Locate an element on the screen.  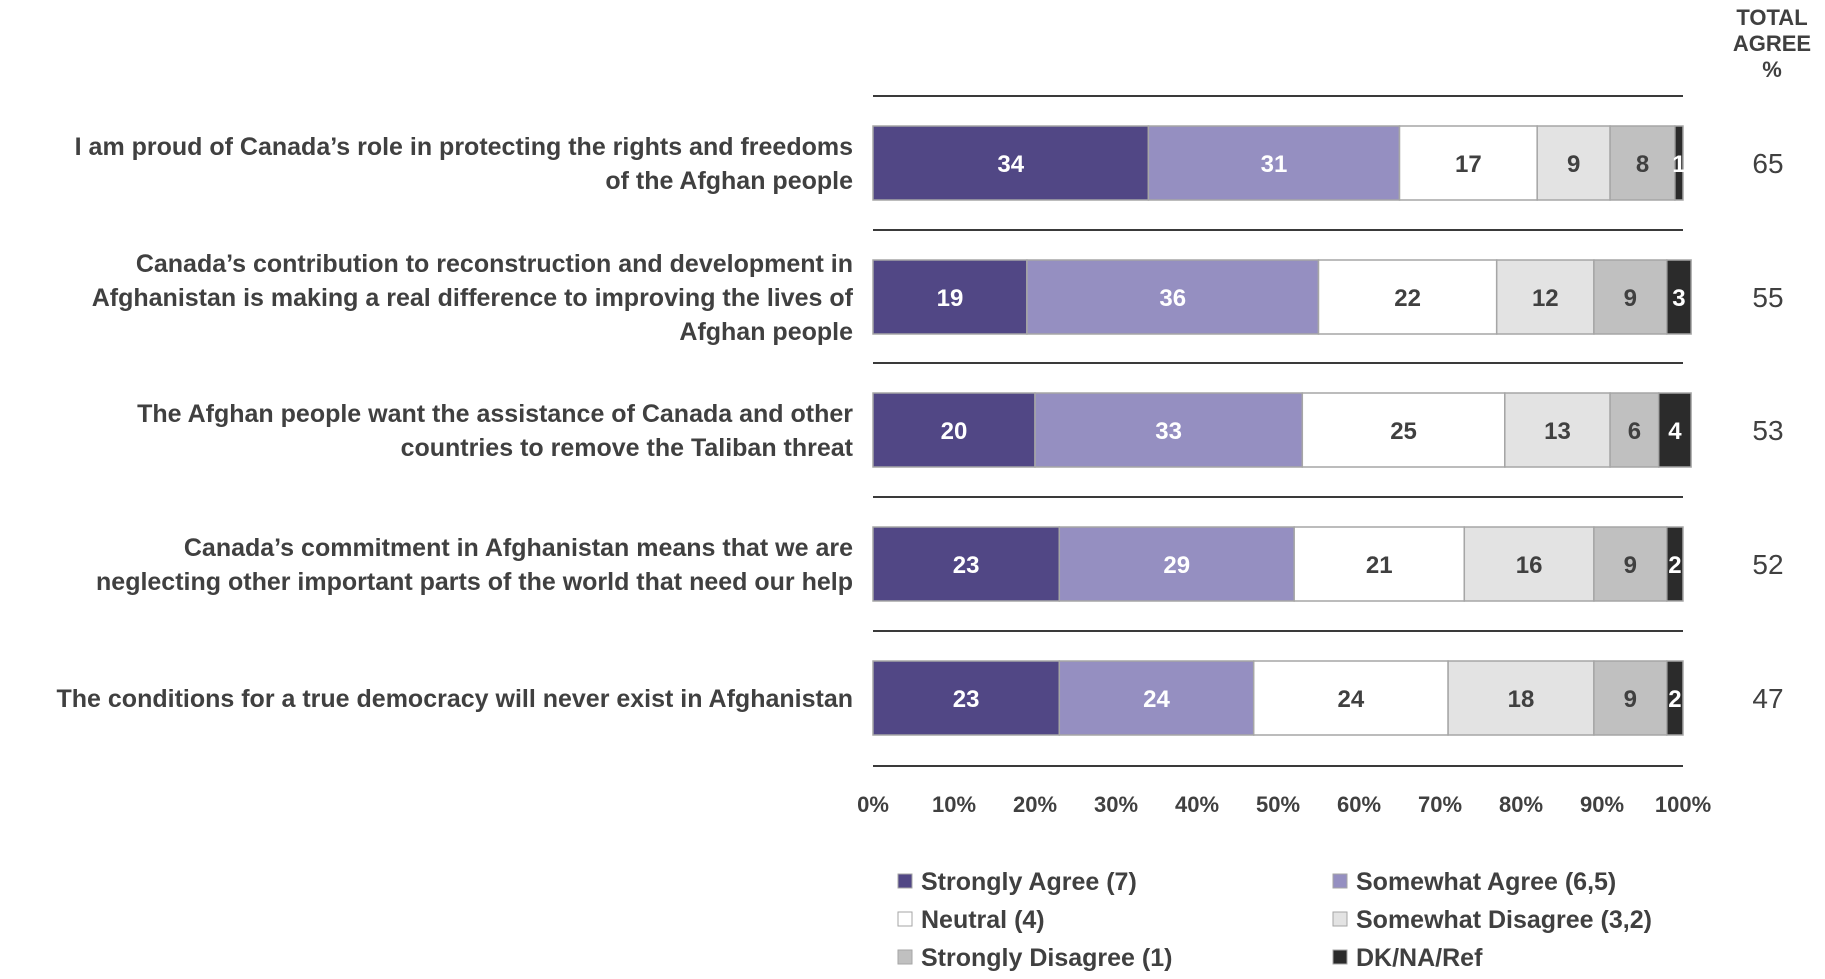
bar-segment-value-label: 18 is located at coordinates (1521, 699).